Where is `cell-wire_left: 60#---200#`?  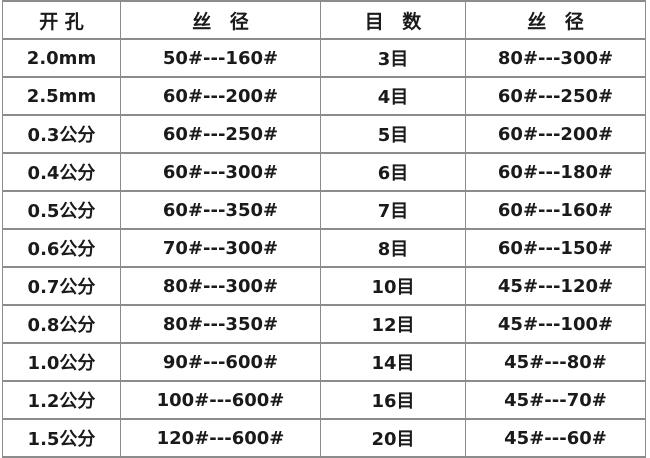 cell-wire_left: 60#---200# is located at coordinates (220, 96).